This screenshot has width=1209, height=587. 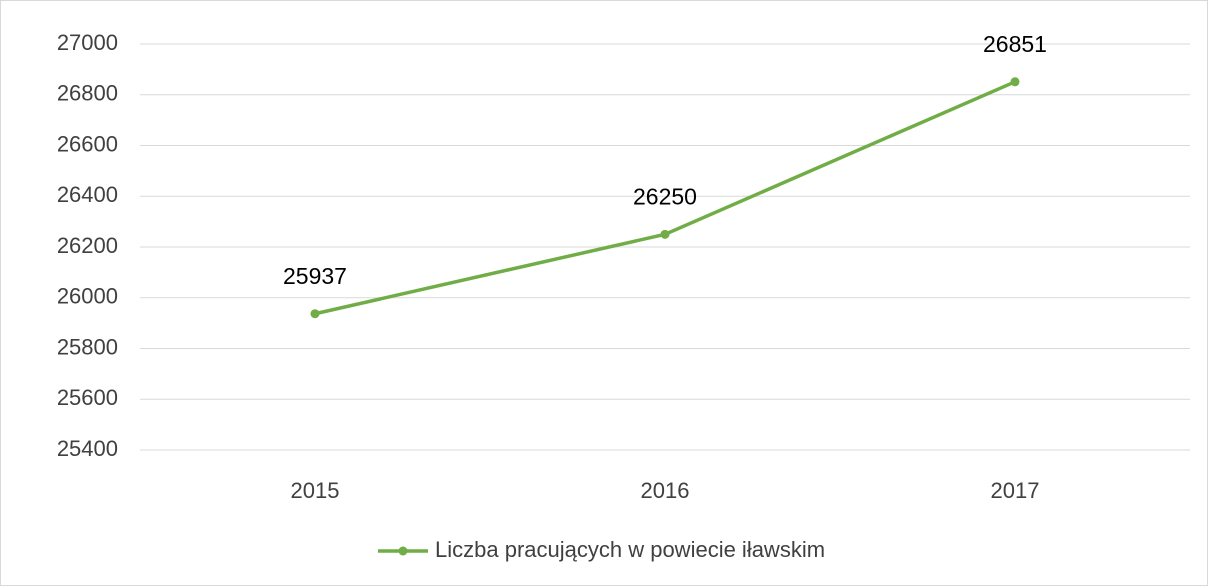 What do you see at coordinates (87, 448) in the screenshot?
I see `y-tick-label: 25400` at bounding box center [87, 448].